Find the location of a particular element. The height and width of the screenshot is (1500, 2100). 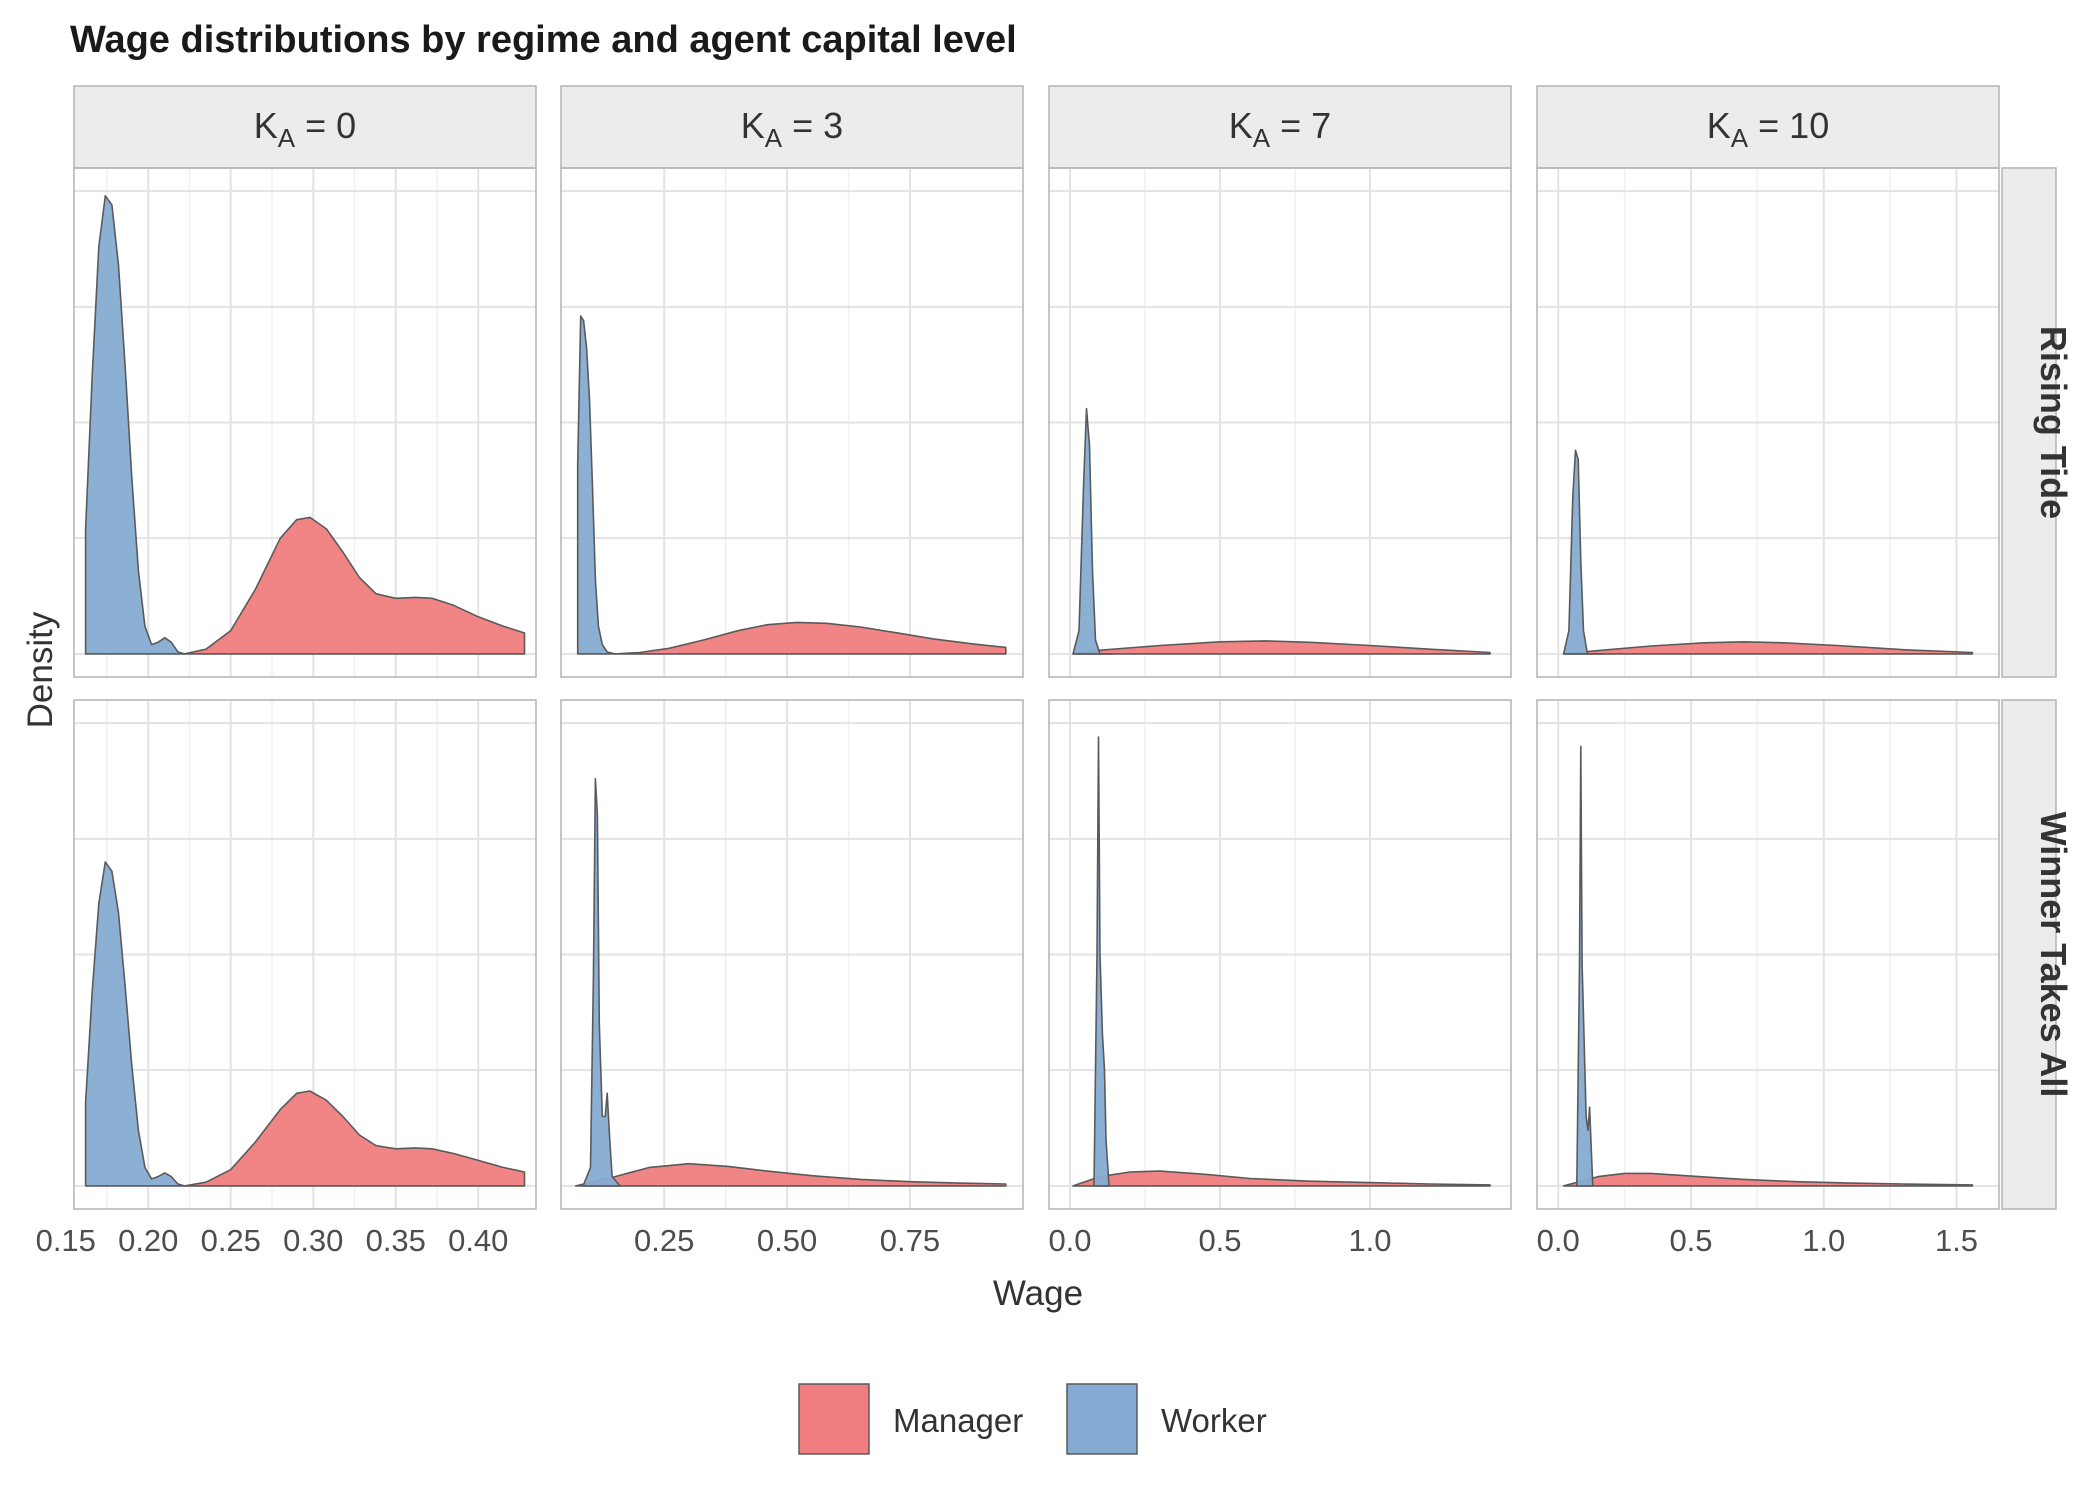

panel-r1-c1: 0.25 0.50 0.75 is located at coordinates (792, 978).